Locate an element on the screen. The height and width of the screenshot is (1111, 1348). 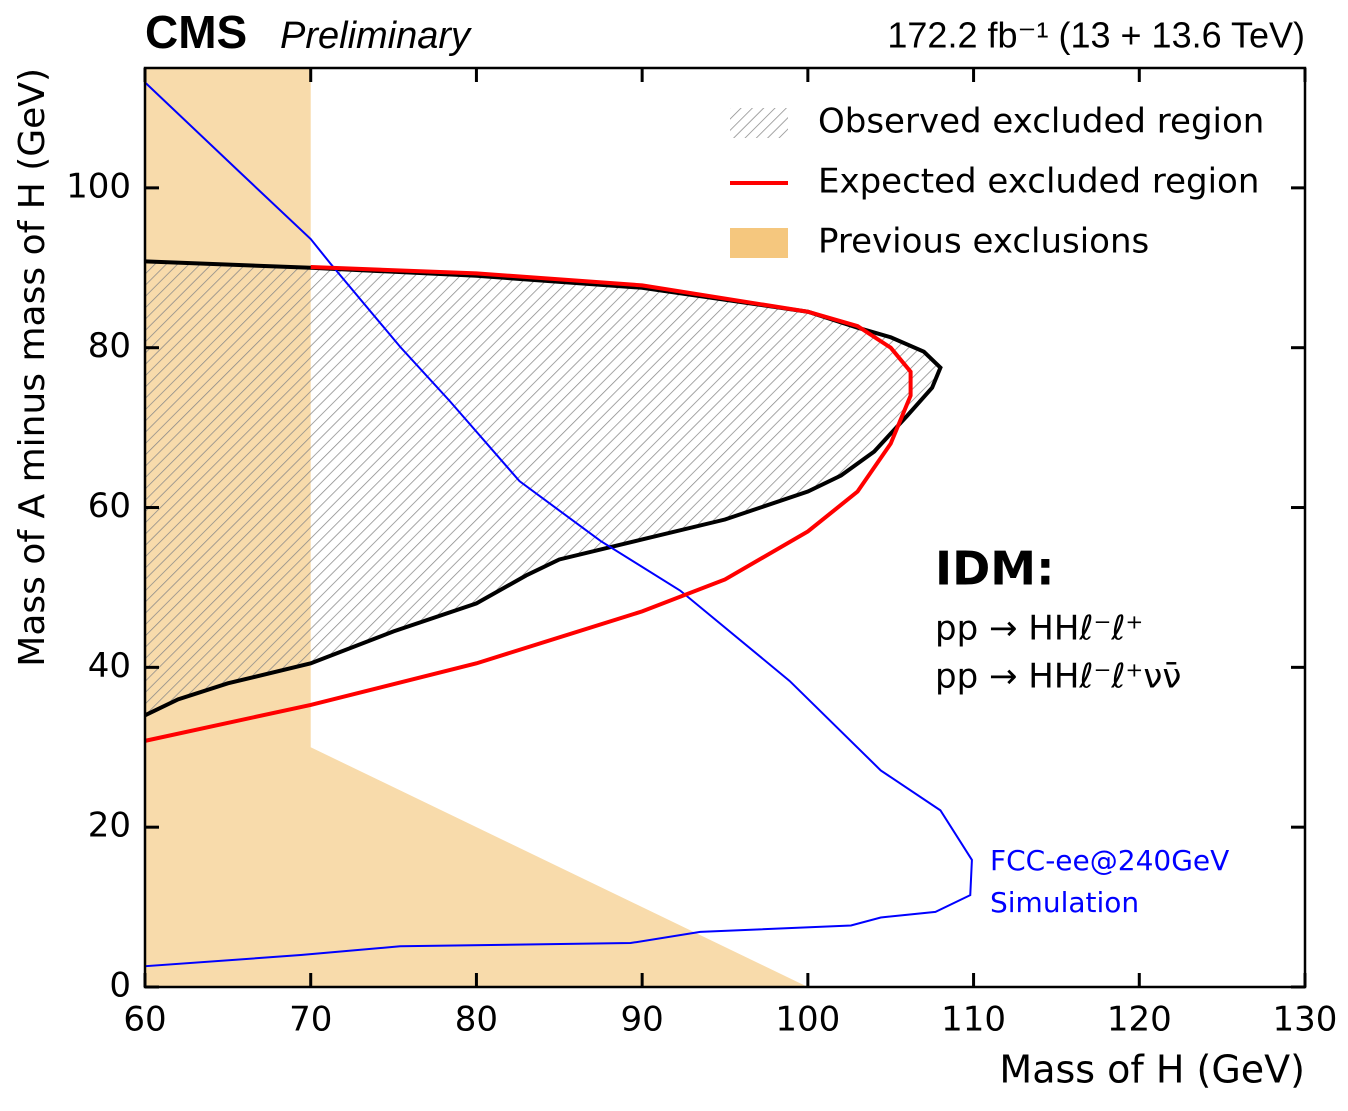
x-tick-label: 120 is located at coordinates (1139, 1020).